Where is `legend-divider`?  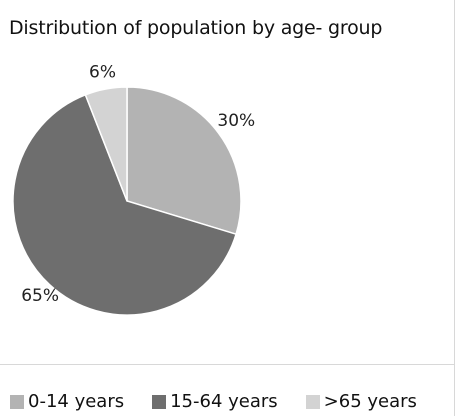
legend-divider is located at coordinates (227, 364).